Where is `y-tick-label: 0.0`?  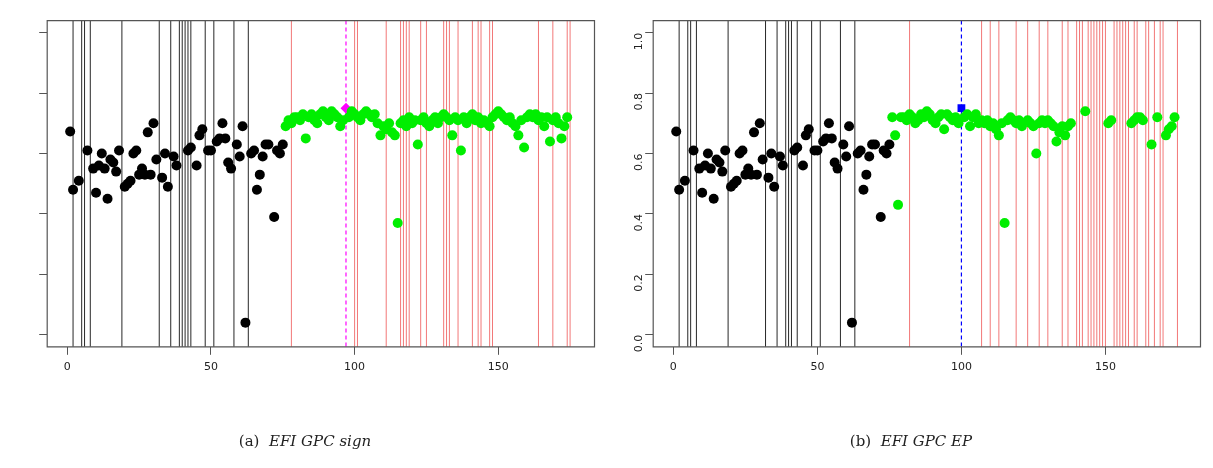 y-tick-label: 0.0 is located at coordinates (639, 343).